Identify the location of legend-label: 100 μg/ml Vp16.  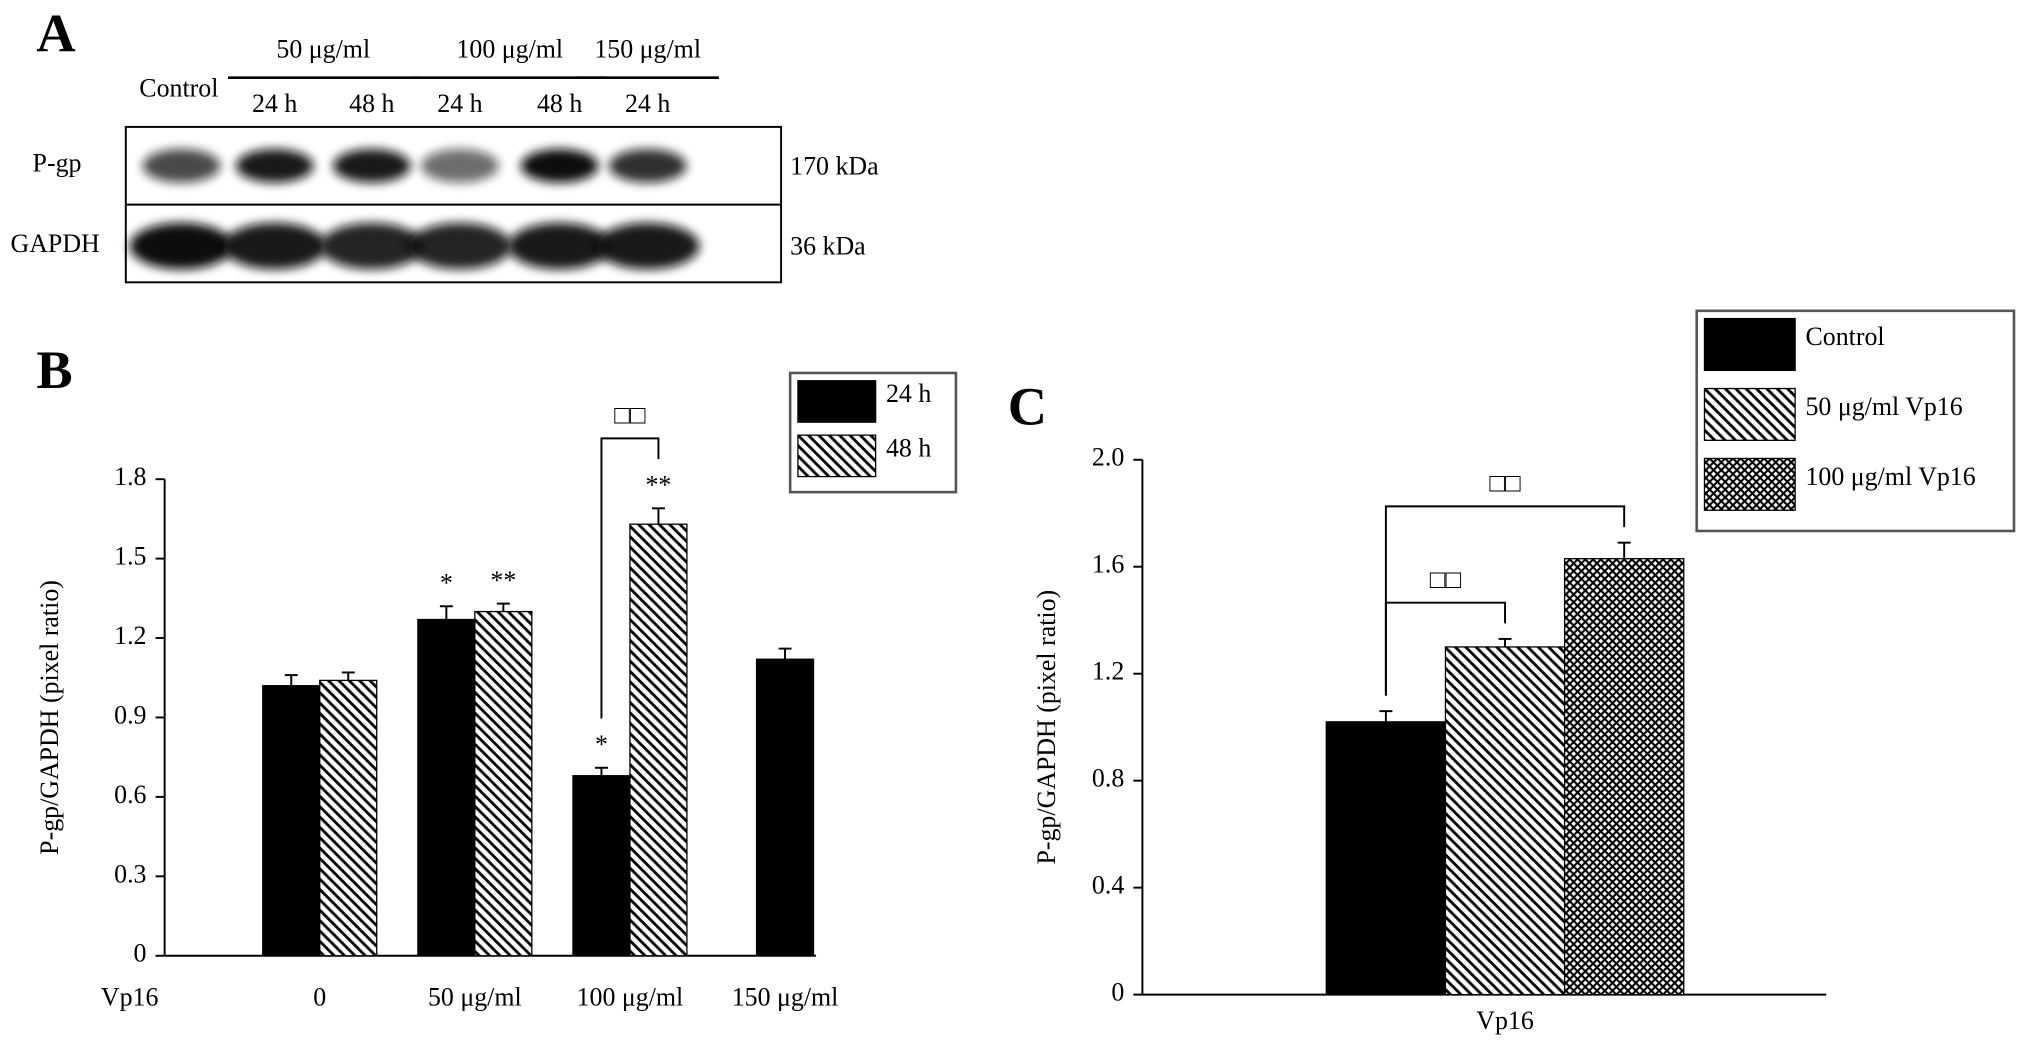
(1890, 476).